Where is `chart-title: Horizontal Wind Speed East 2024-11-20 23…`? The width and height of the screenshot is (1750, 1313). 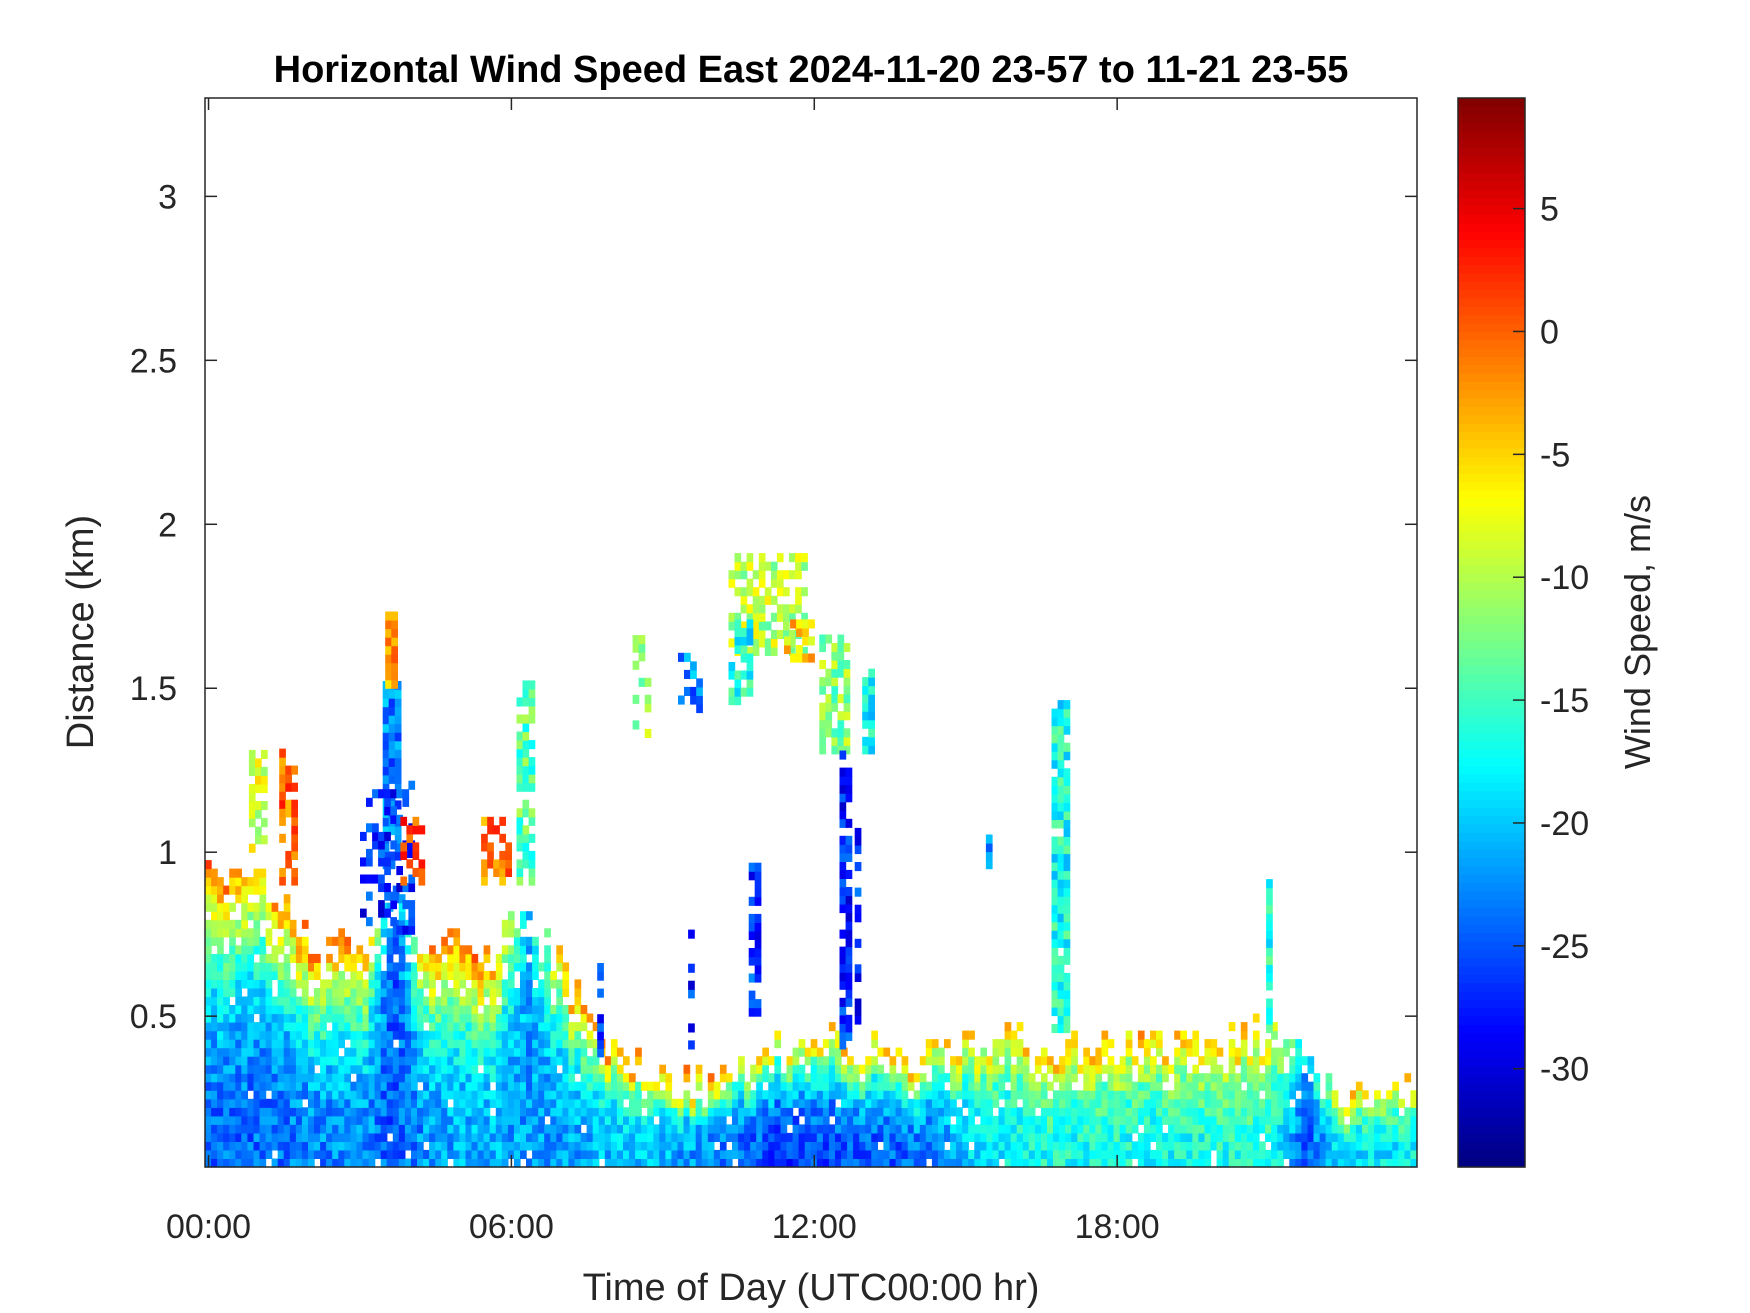
chart-title: Horizontal Wind Speed East 2024-11-20 23… is located at coordinates (811, 70).